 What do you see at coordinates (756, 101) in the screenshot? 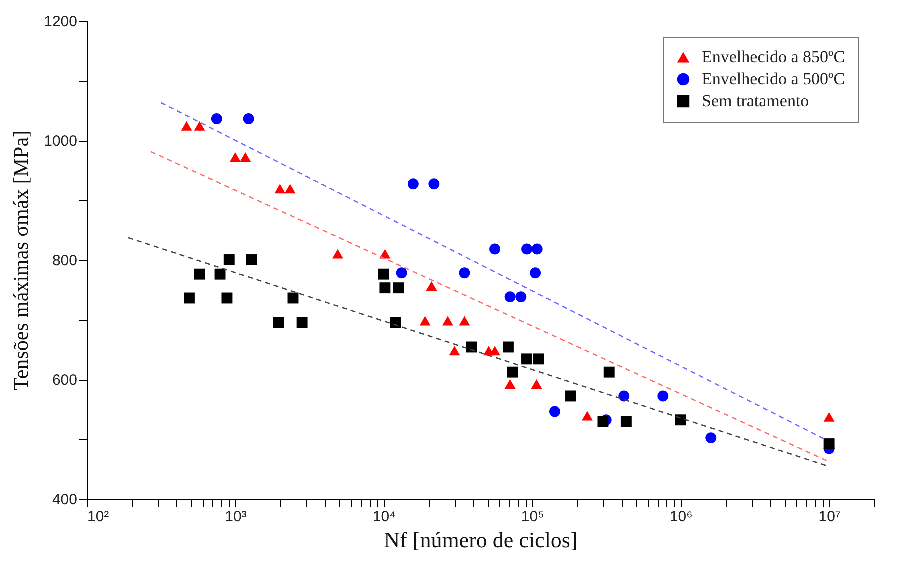
I see `legend-label: Sem tratamento` at bounding box center [756, 101].